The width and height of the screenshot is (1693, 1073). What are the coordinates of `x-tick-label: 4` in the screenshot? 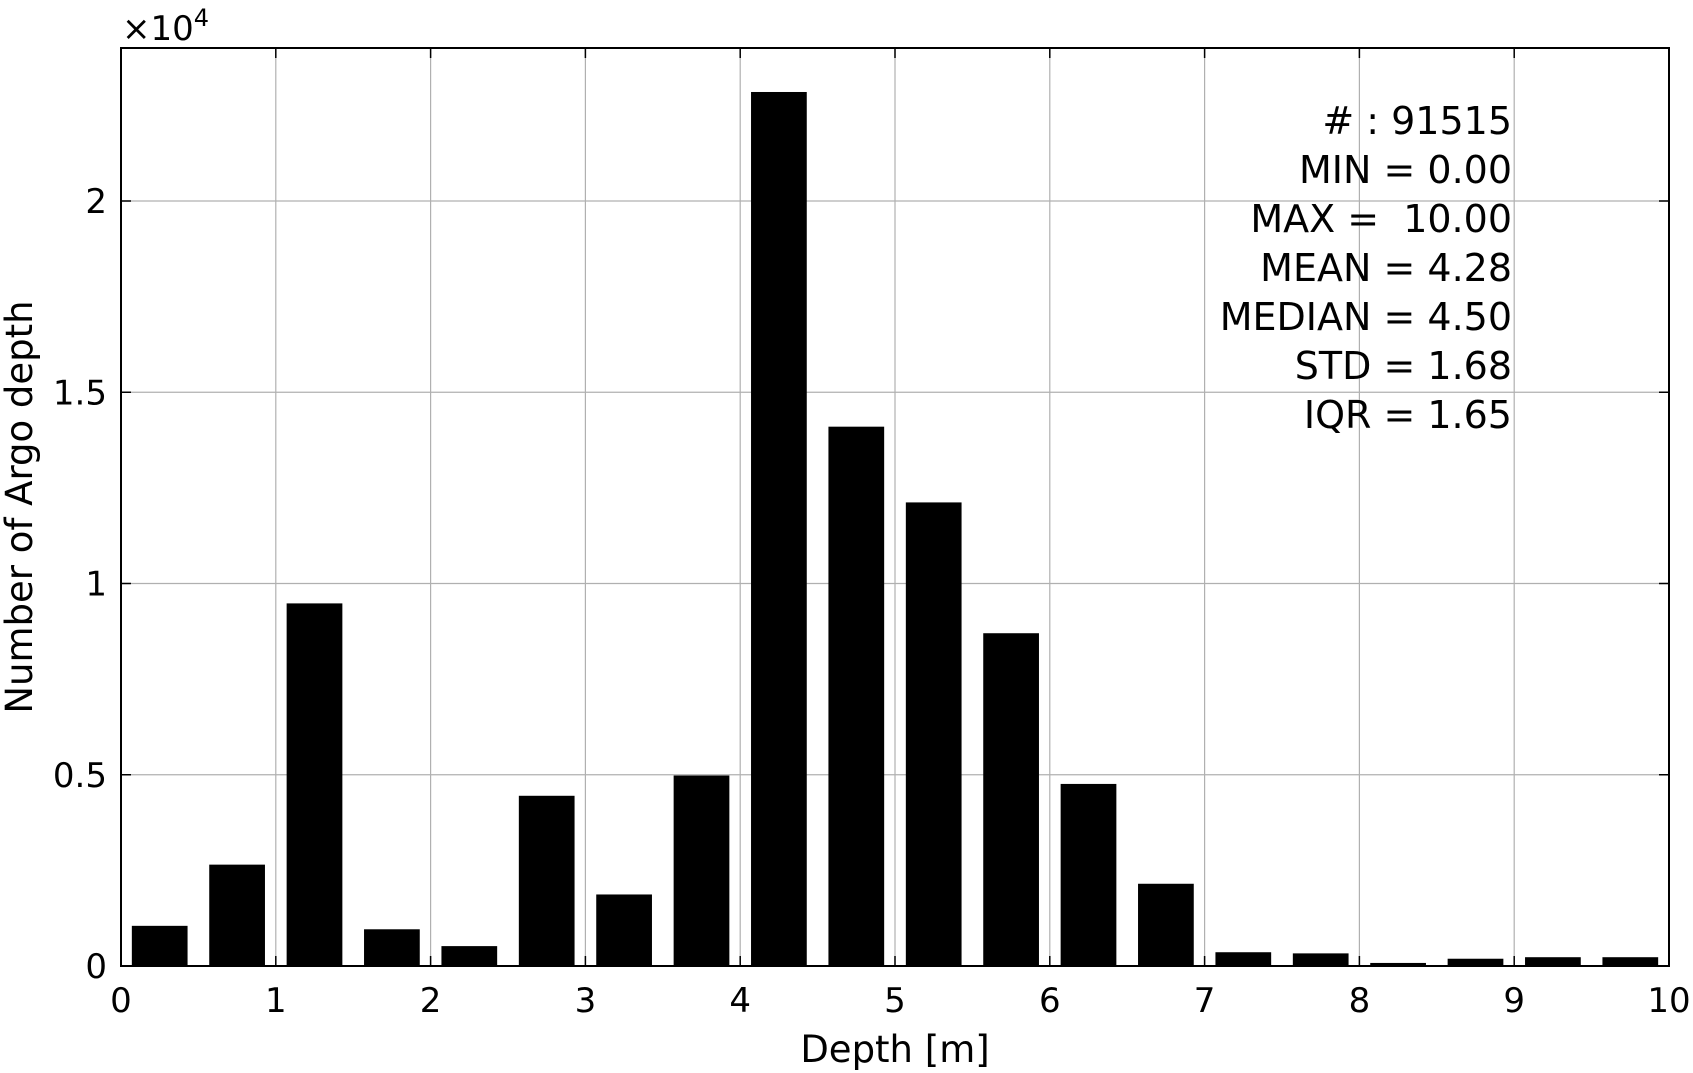 It's located at (740, 1001).